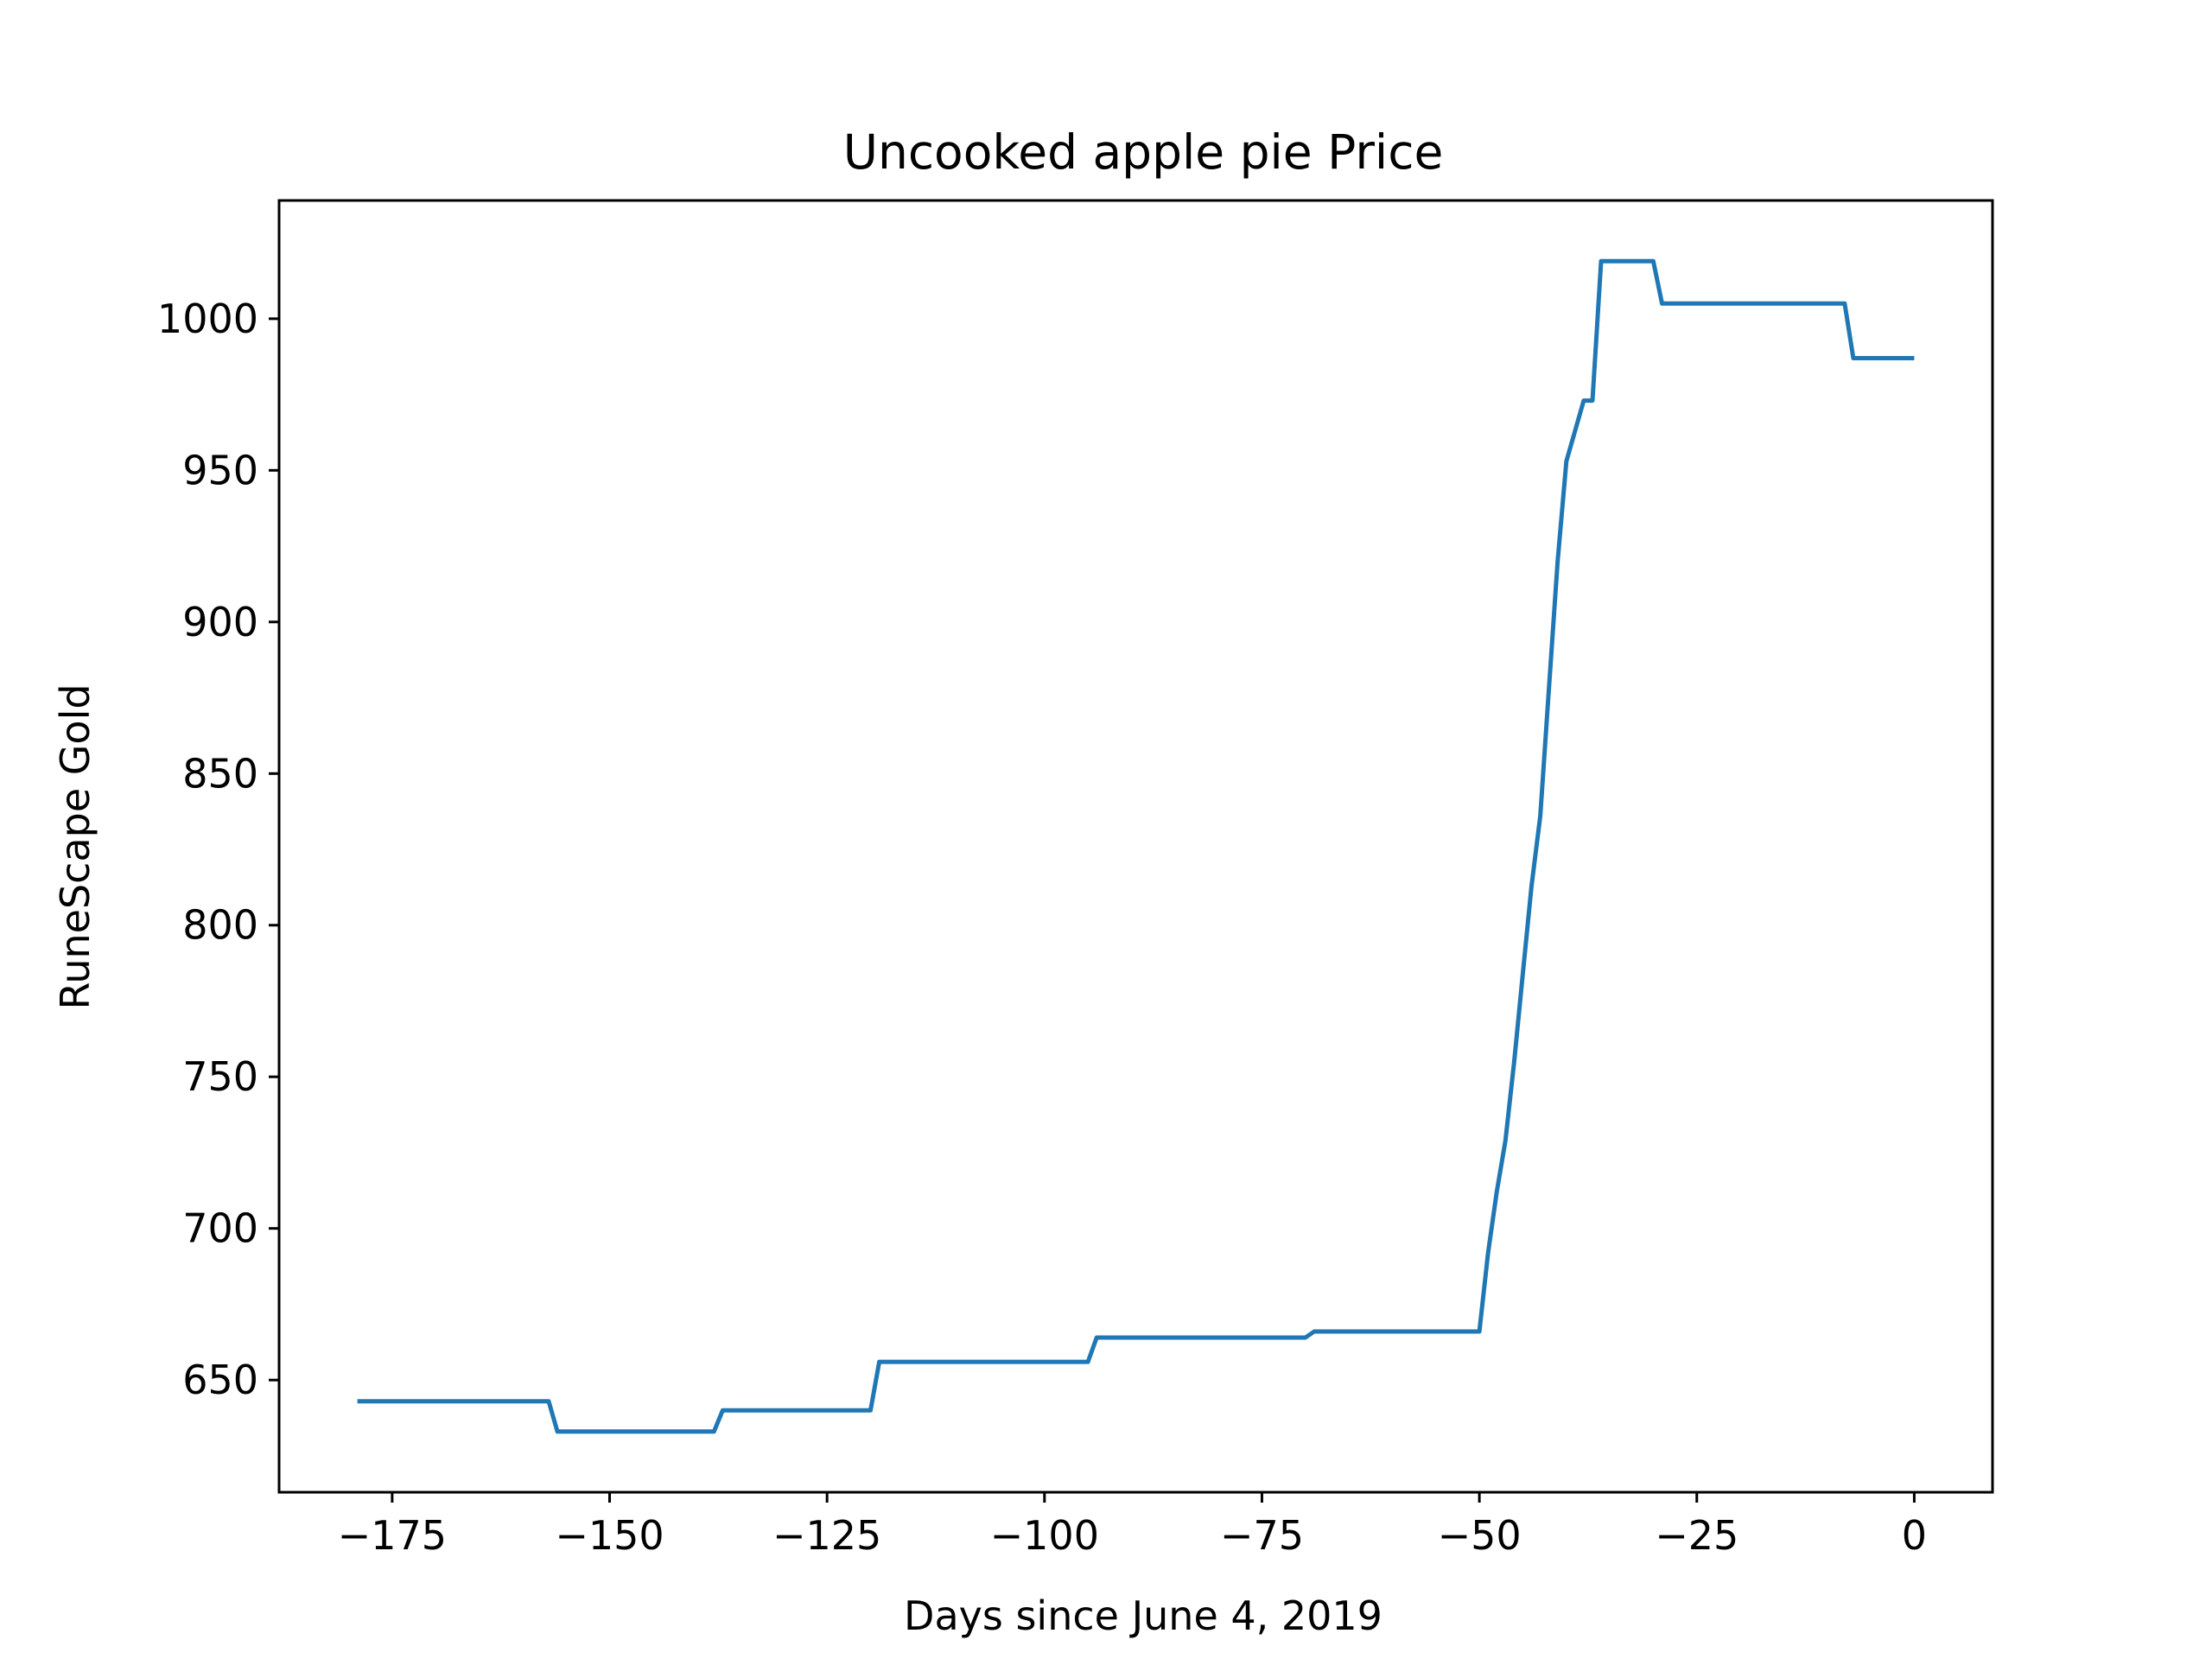  What do you see at coordinates (220, 1380) in the screenshot?
I see `y-tick-label: 650` at bounding box center [220, 1380].